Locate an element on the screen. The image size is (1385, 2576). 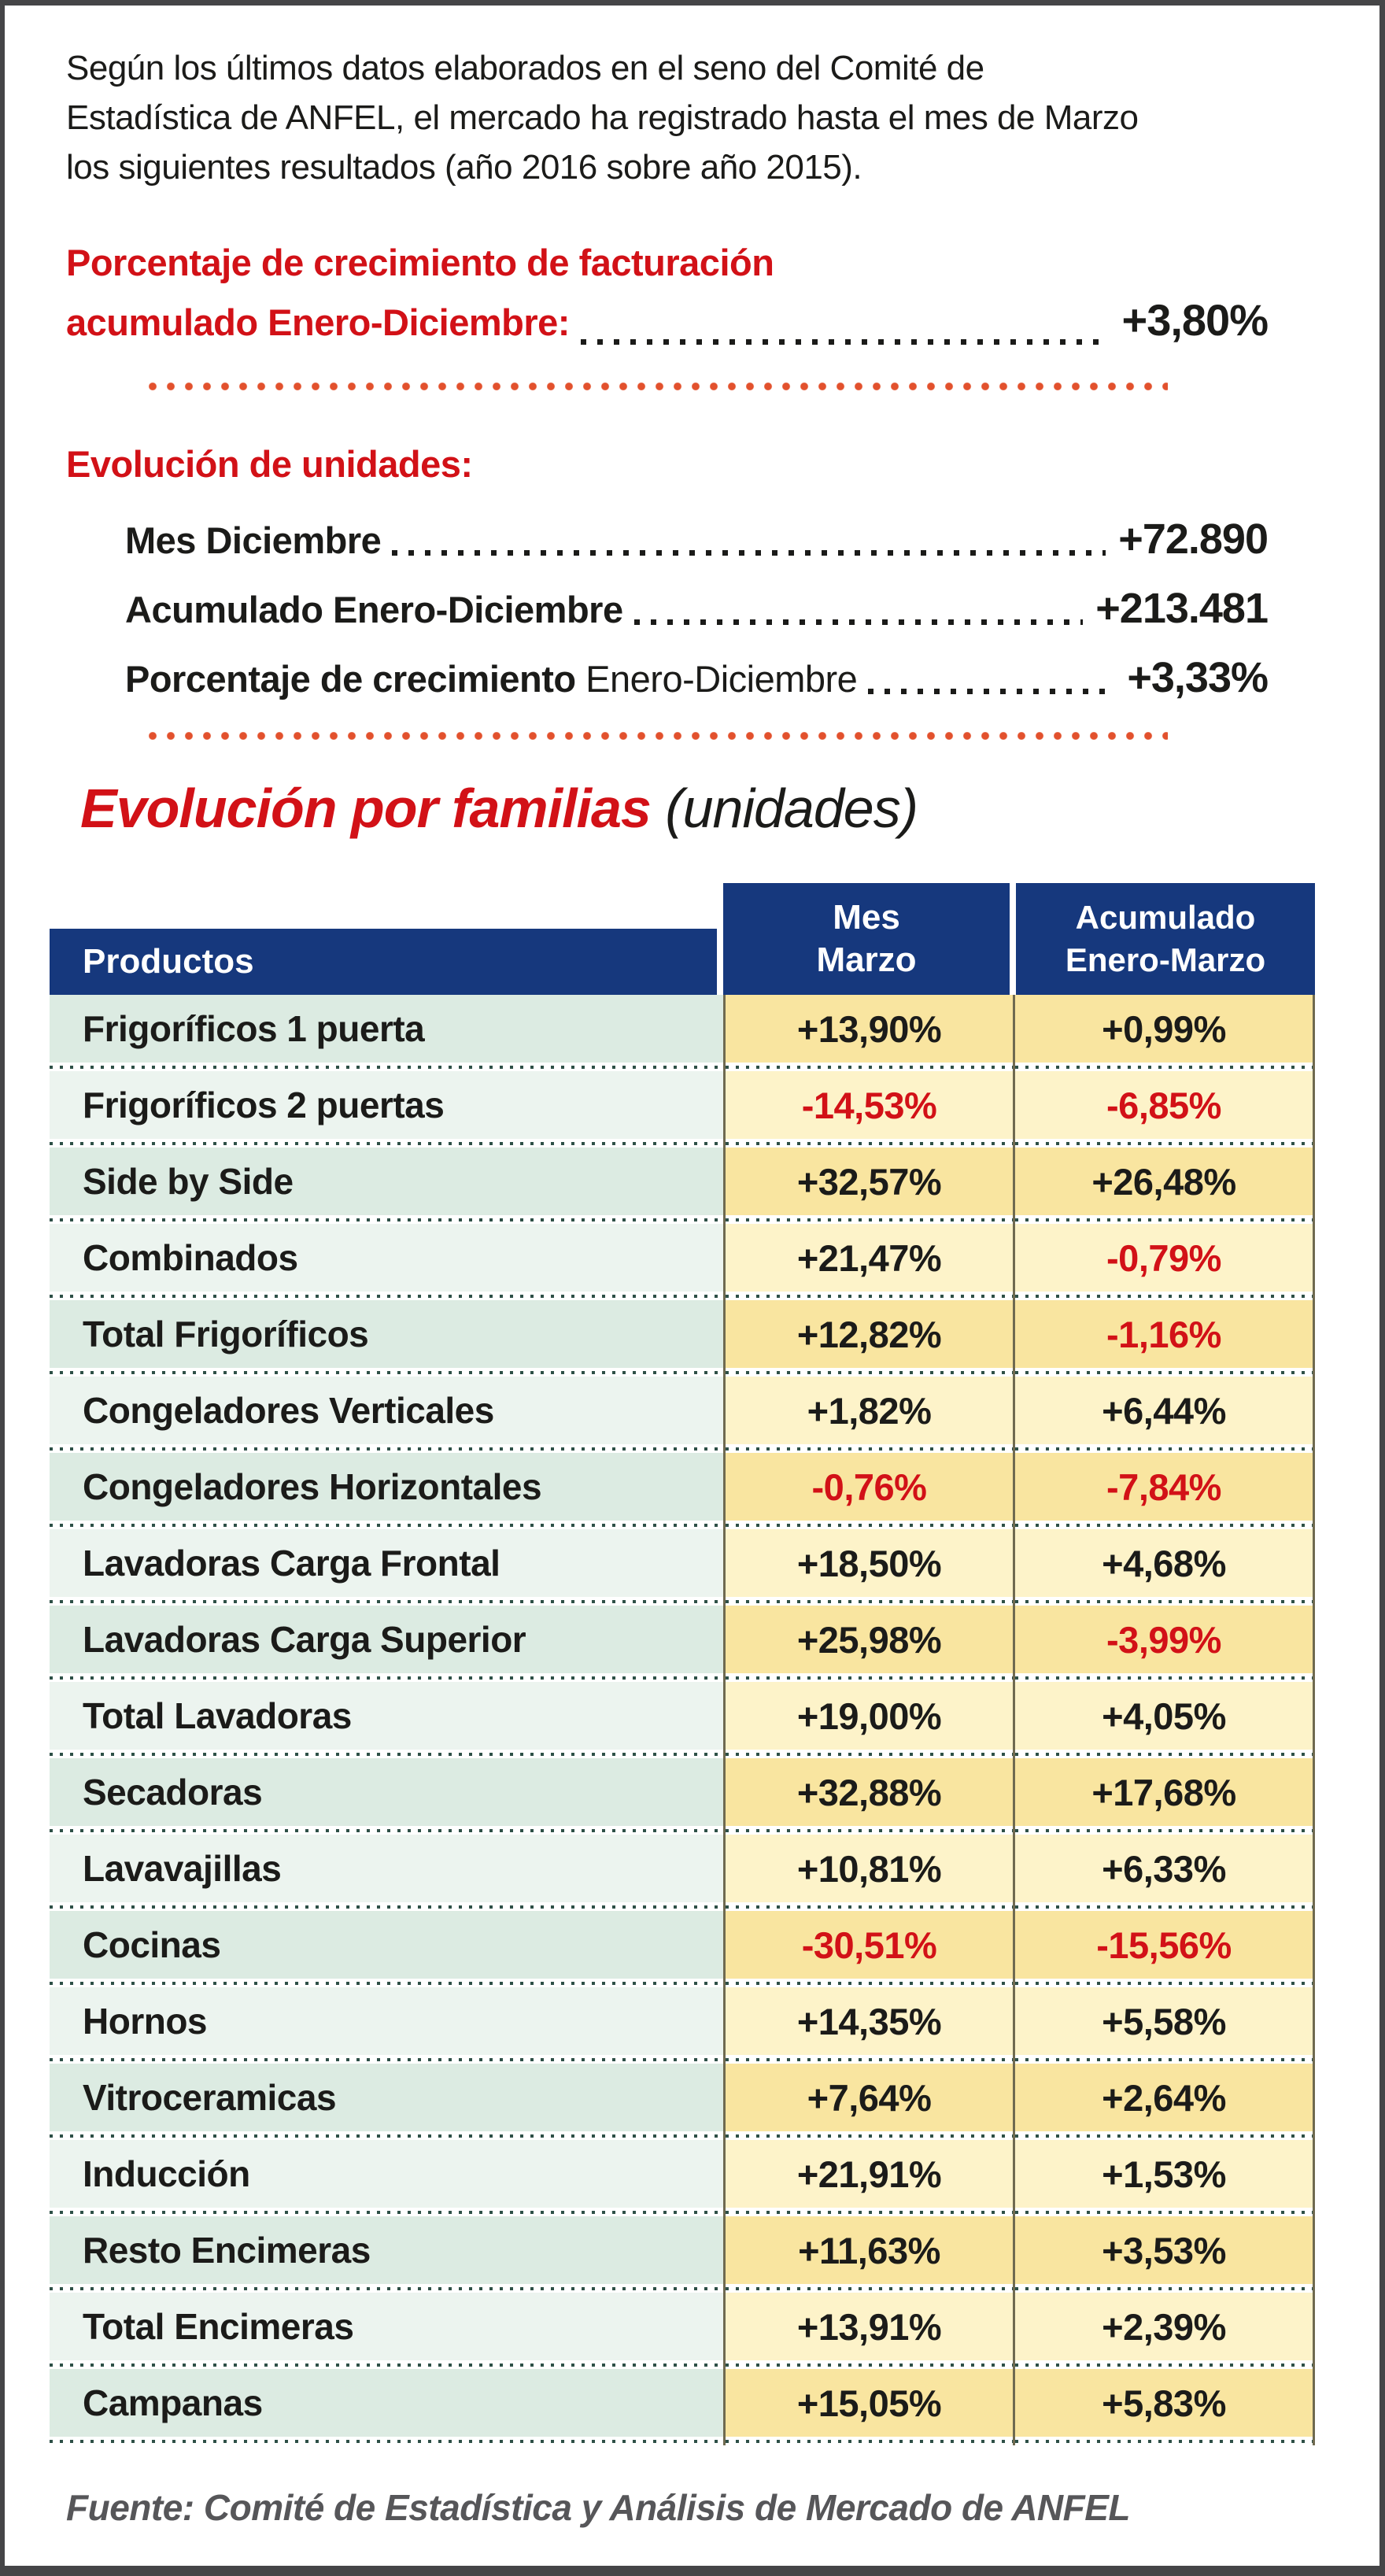
billing-heading-line2: acumulado Enero-Diciembre: is located at coordinates (318, 322).